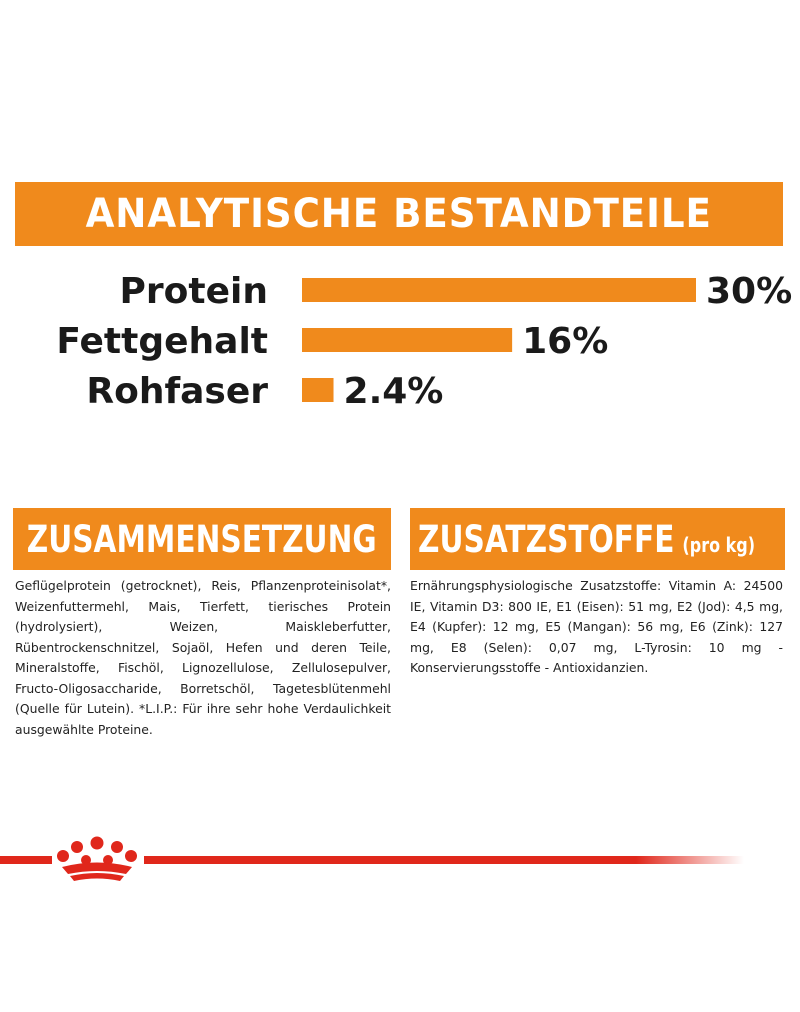 This screenshot has height=1012, width=800. What do you see at coordinates (444, 860) in the screenshot?
I see `footer-line-right` at bounding box center [444, 860].